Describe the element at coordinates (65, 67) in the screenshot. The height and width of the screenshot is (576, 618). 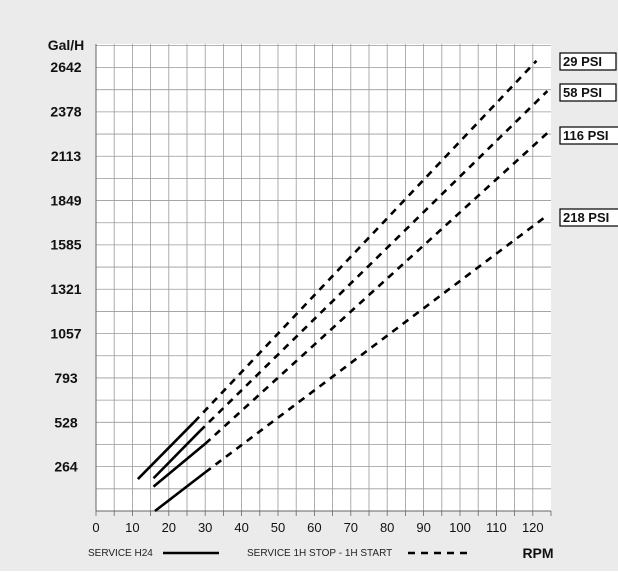
I see `y-tick-label: 2642` at that location.